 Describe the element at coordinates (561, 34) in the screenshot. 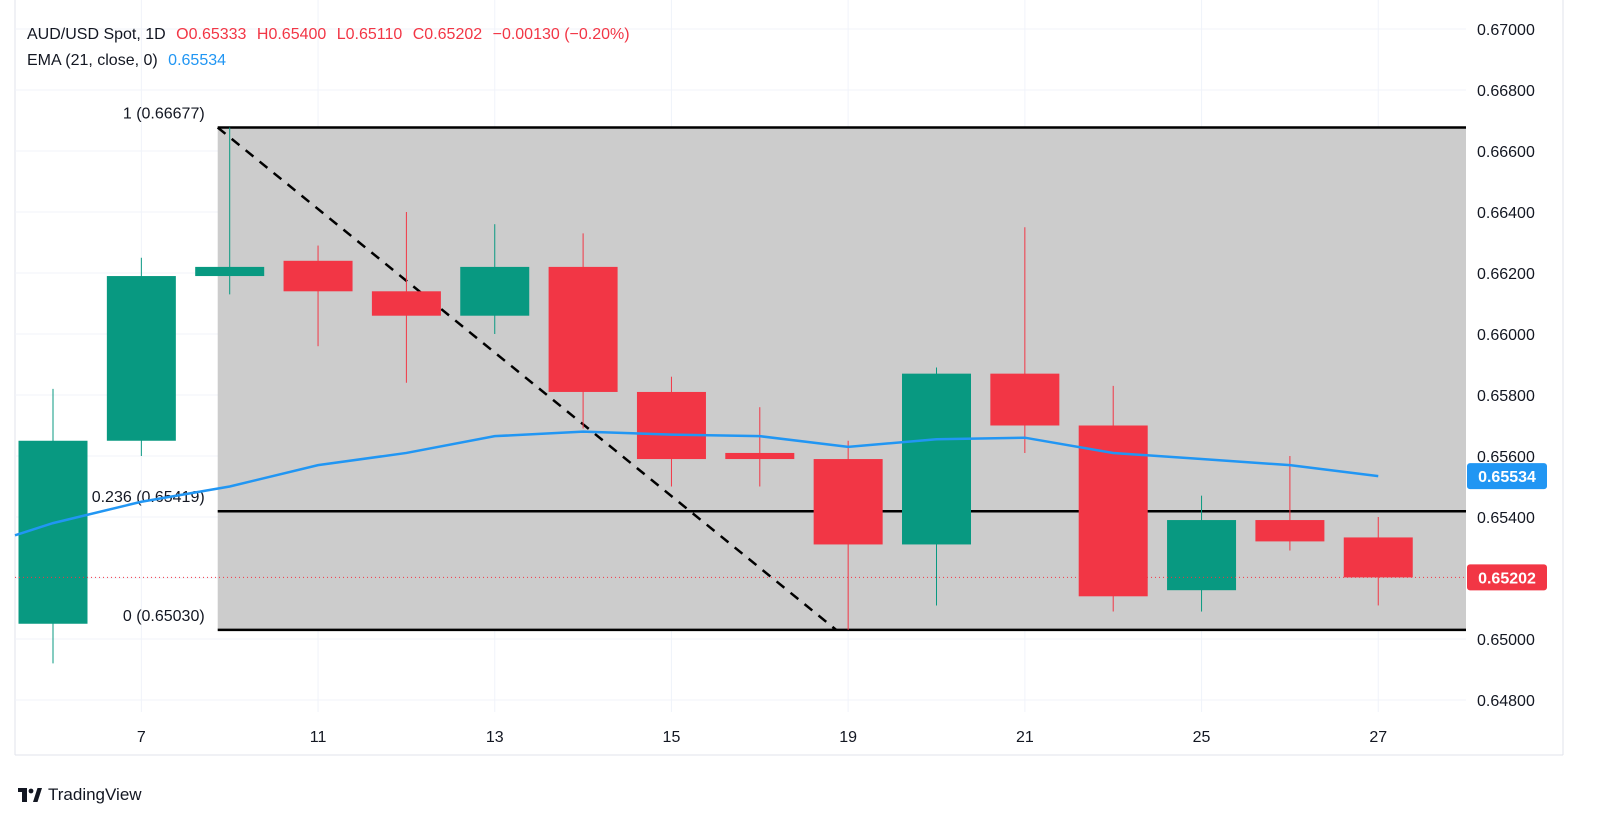

I see `change-value: −0.00130 (−0.20%)` at that location.